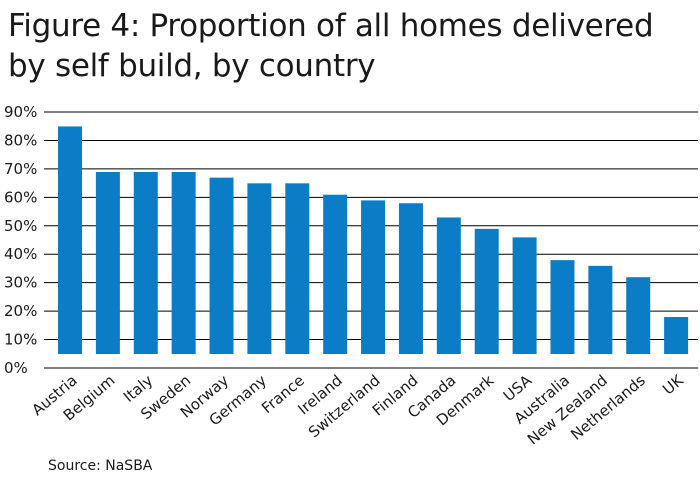 This screenshot has height=480, width=700. Describe the element at coordinates (20, 112) in the screenshot. I see `y-tick-label: 90%` at that location.